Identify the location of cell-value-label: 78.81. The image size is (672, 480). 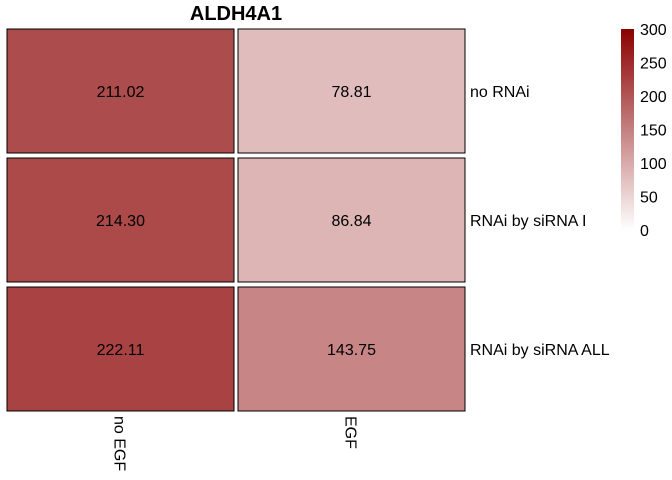
(351, 92).